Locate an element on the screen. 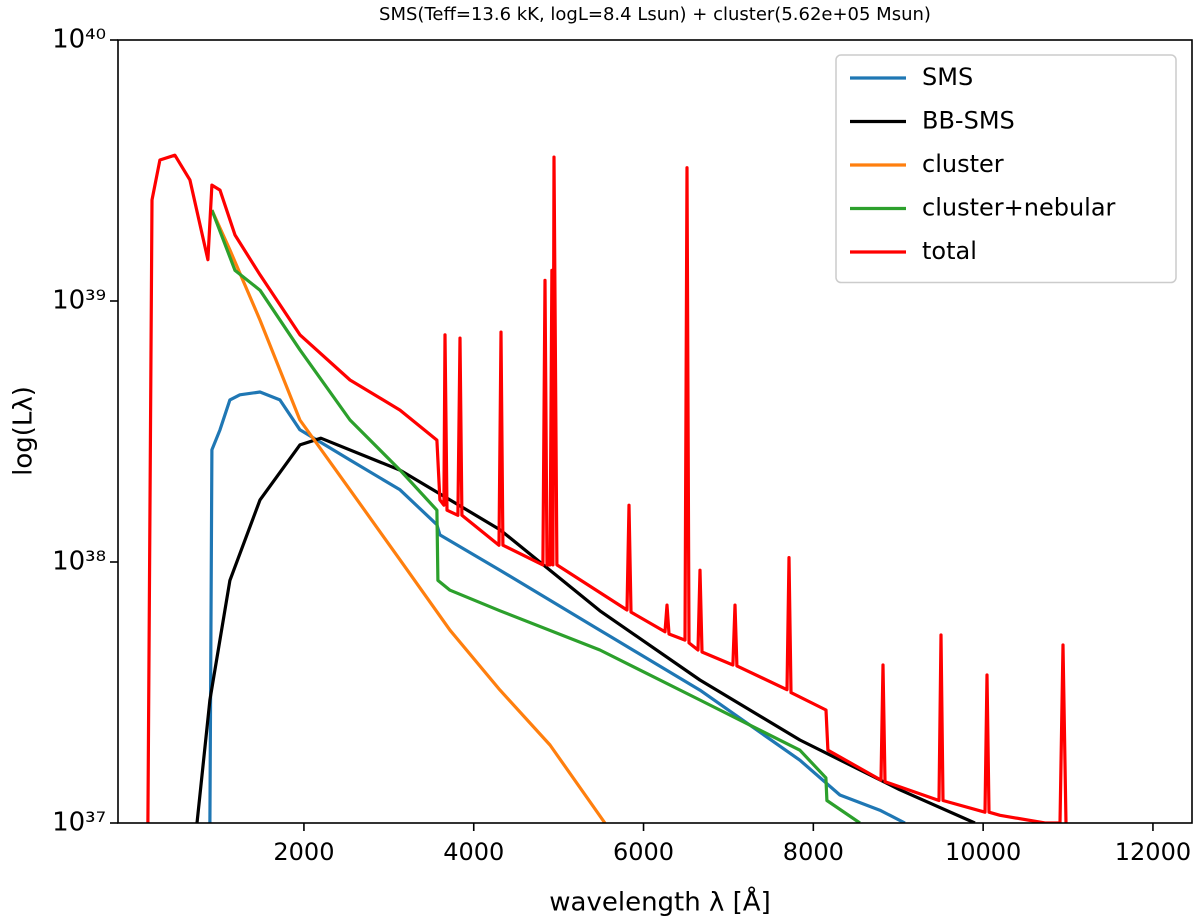 The image size is (1200, 924). y-tick-label: 10⁴⁰ is located at coordinates (79, 40).